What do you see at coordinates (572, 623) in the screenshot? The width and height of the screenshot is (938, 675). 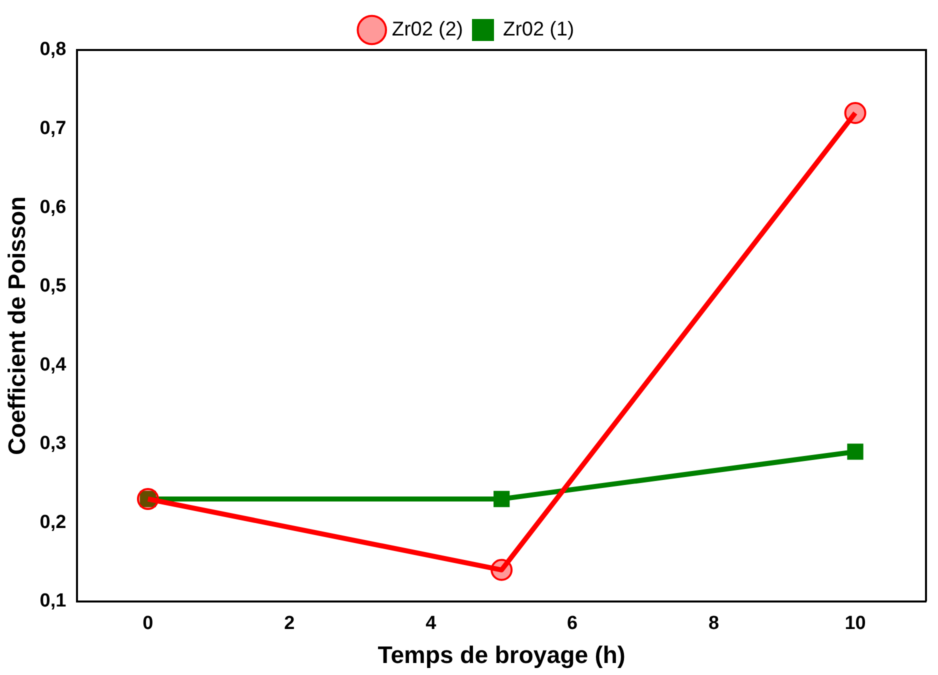 I see `x-tick-label: 6` at bounding box center [572, 623].